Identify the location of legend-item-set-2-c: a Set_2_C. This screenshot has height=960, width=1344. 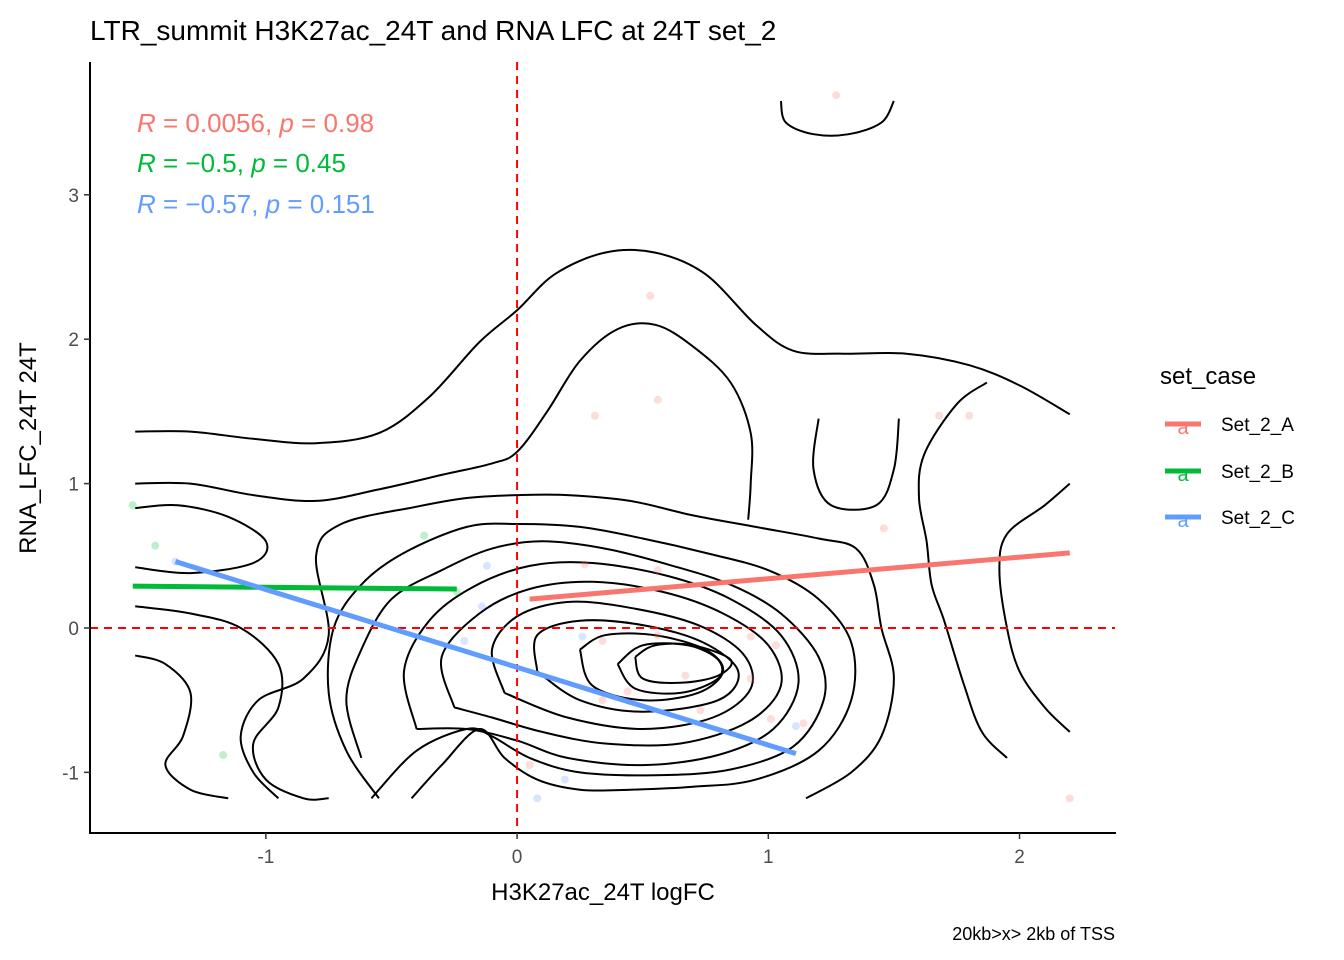
(1230, 520).